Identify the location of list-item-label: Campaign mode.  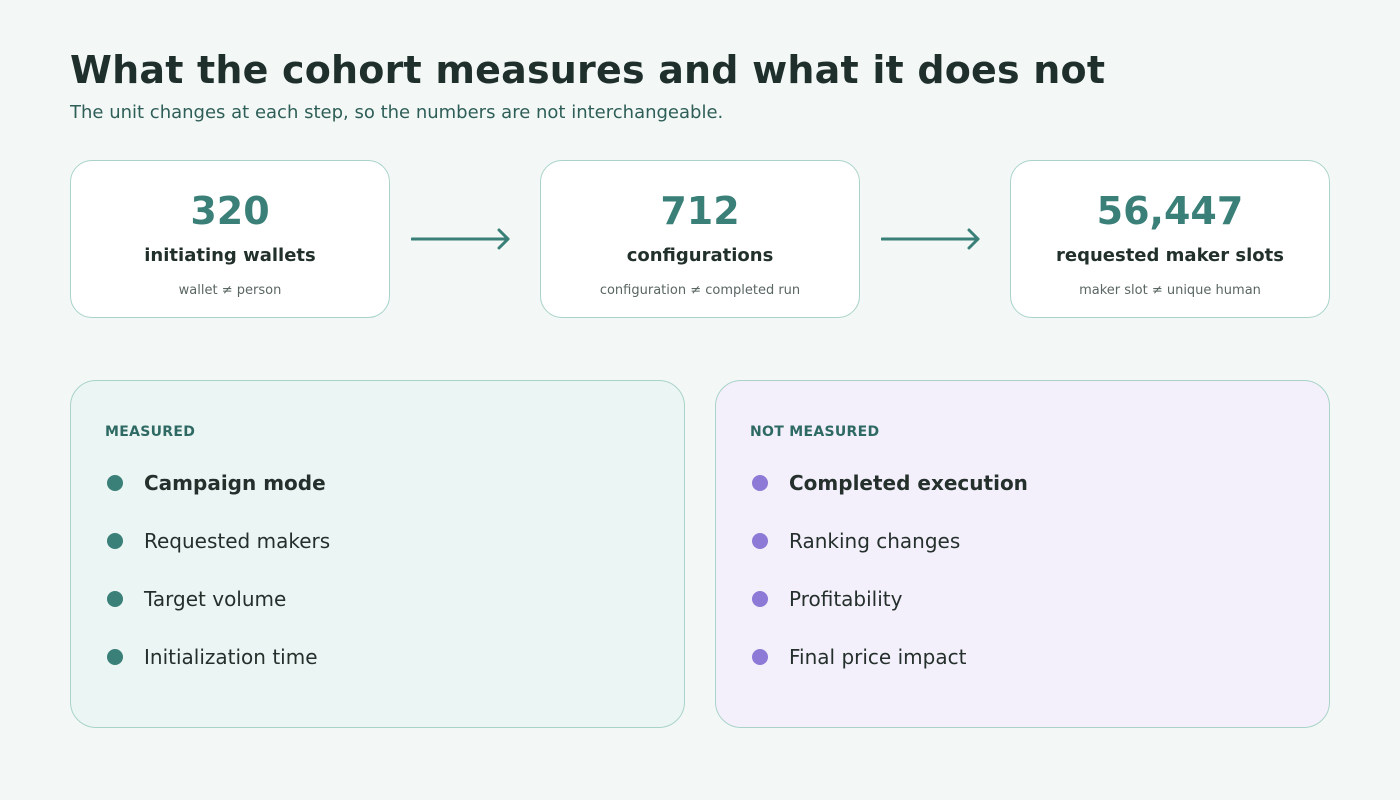
(235, 483).